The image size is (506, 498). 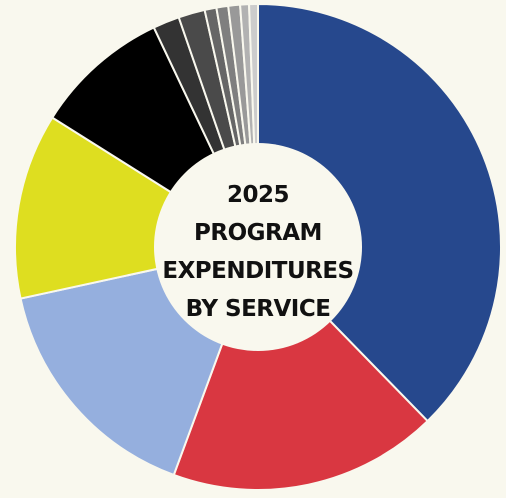 What do you see at coordinates (258, 233) in the screenshot?
I see `title-line-2: PROGRAM` at bounding box center [258, 233].